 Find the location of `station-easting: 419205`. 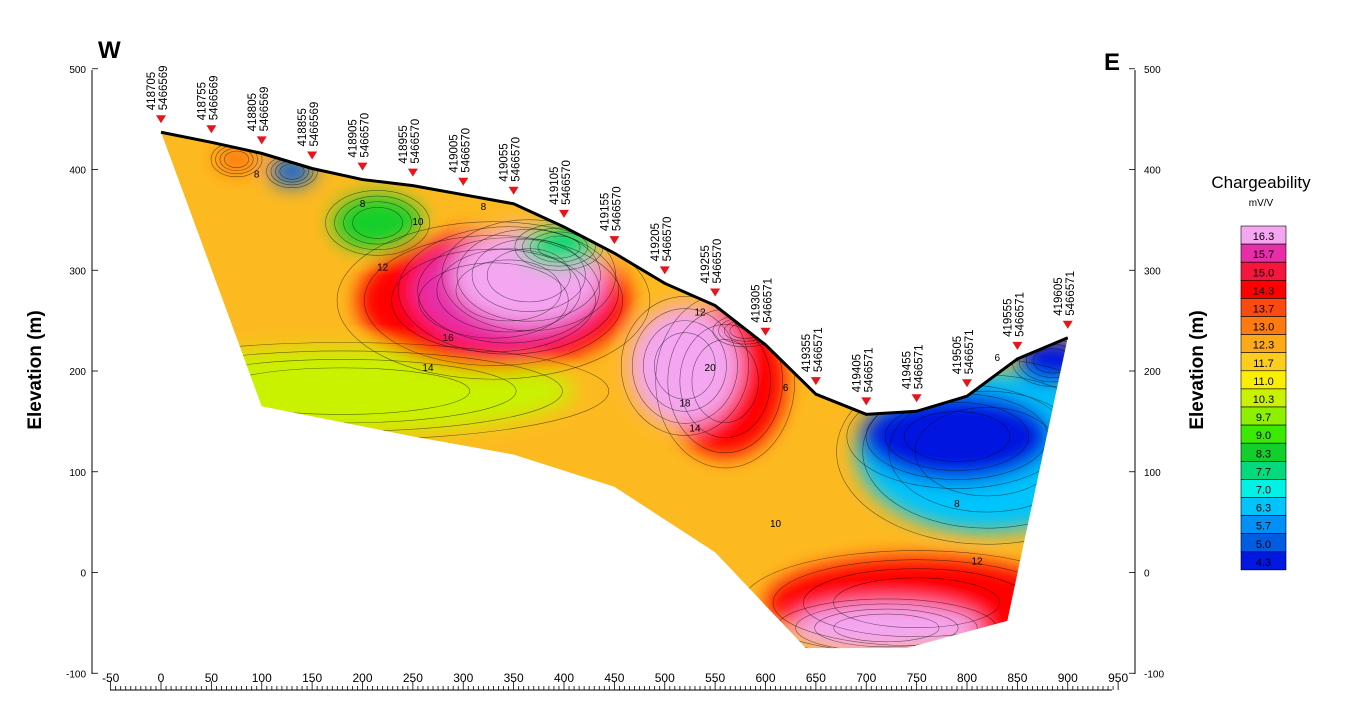

station-easting: 419205 is located at coordinates (656, 242).